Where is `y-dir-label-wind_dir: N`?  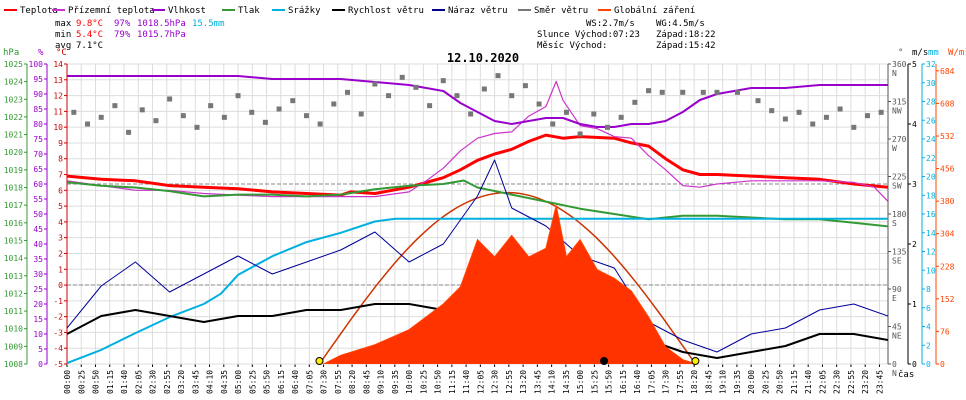
y-dir-label-wind_dir: N is located at coordinates (894, 73).